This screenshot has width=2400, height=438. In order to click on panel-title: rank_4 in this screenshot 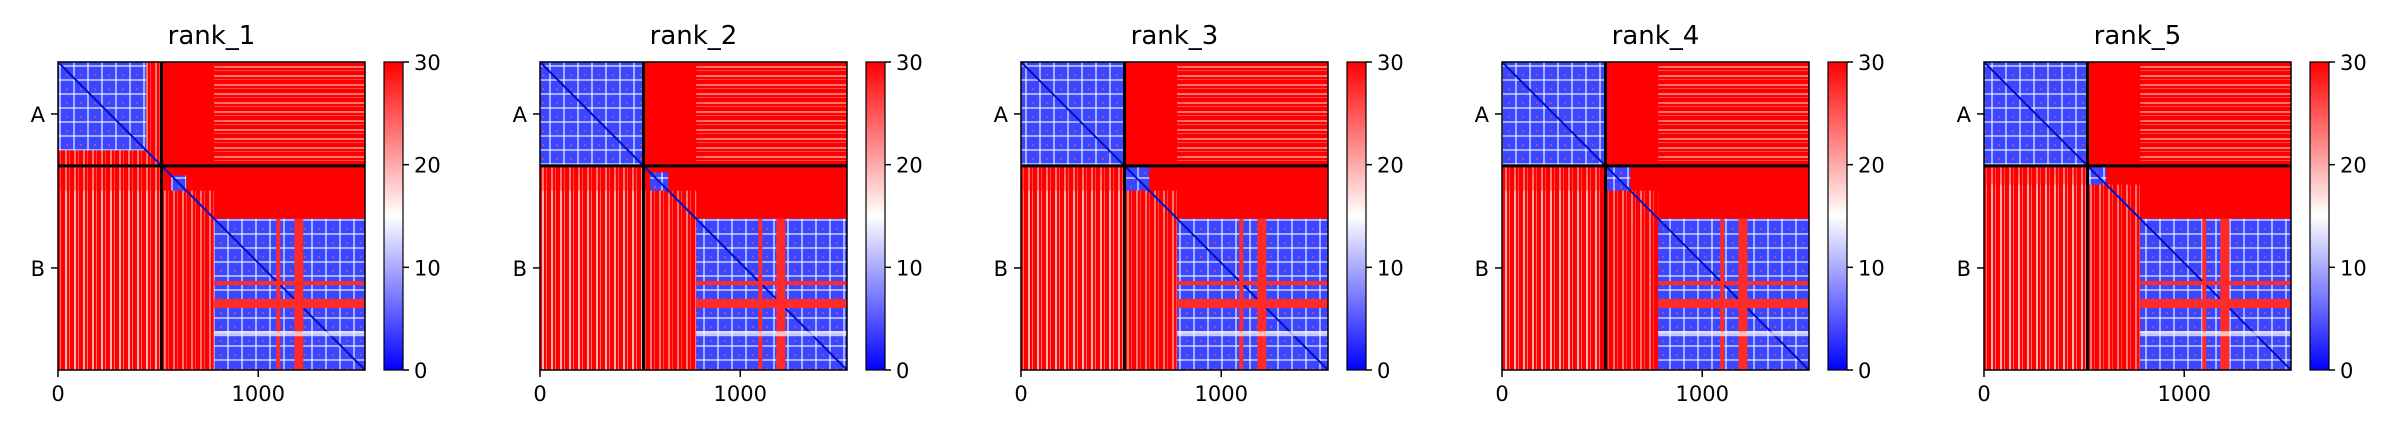, I will do `click(1656, 36)`.